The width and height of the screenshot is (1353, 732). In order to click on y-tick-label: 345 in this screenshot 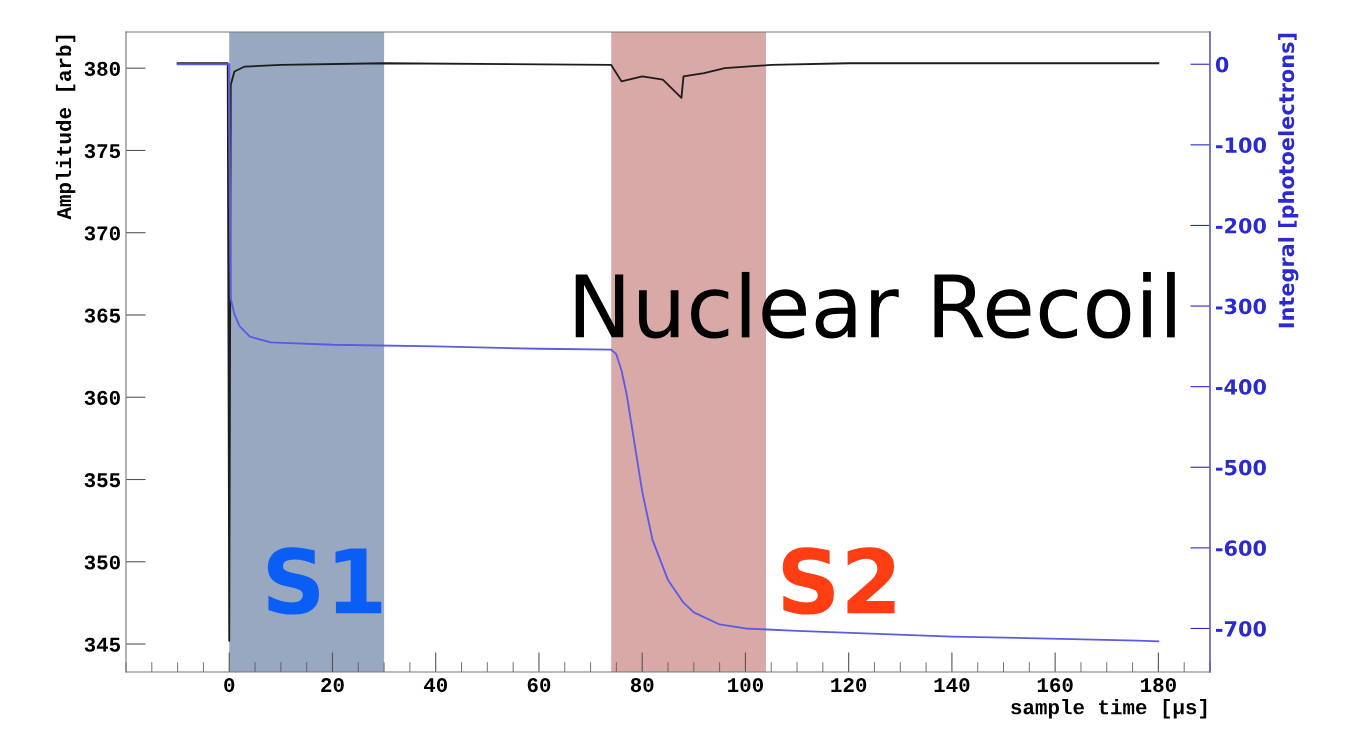, I will do `click(102, 644)`.